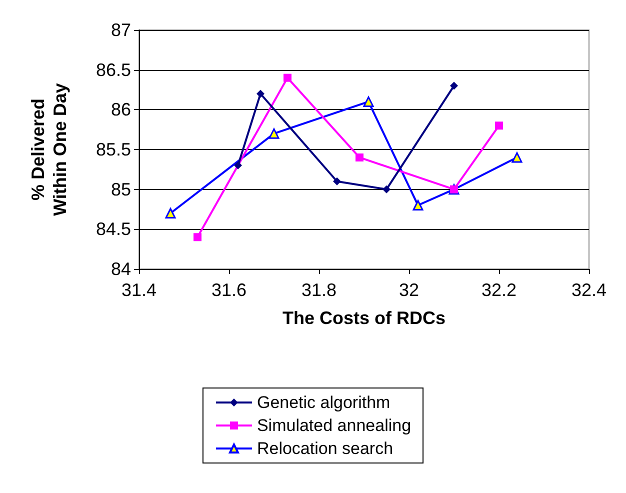 This screenshot has height=493, width=626. Describe the element at coordinates (113, 150) in the screenshot. I see `y-tick-label: 85.5` at that location.